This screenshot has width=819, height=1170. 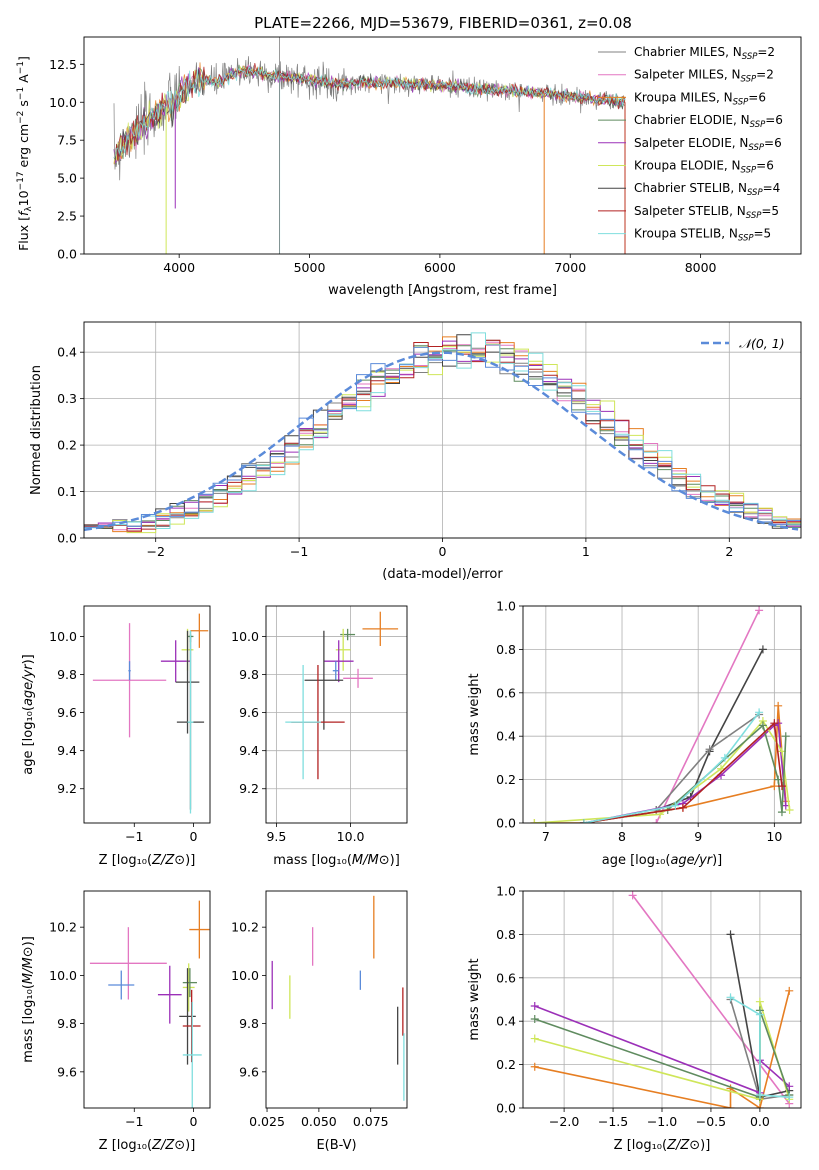 I want to click on x-tick-label: 2, so click(x=729, y=551).